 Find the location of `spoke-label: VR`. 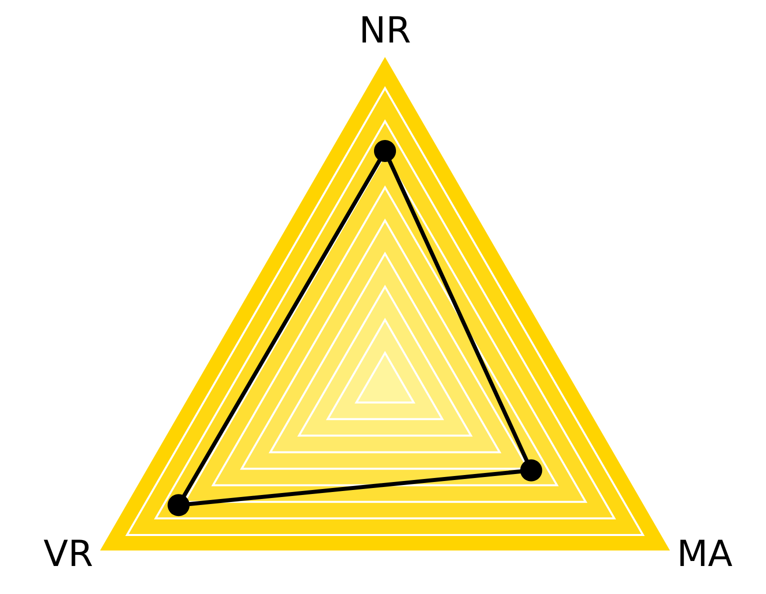

spoke-label: VR is located at coordinates (69, 554).